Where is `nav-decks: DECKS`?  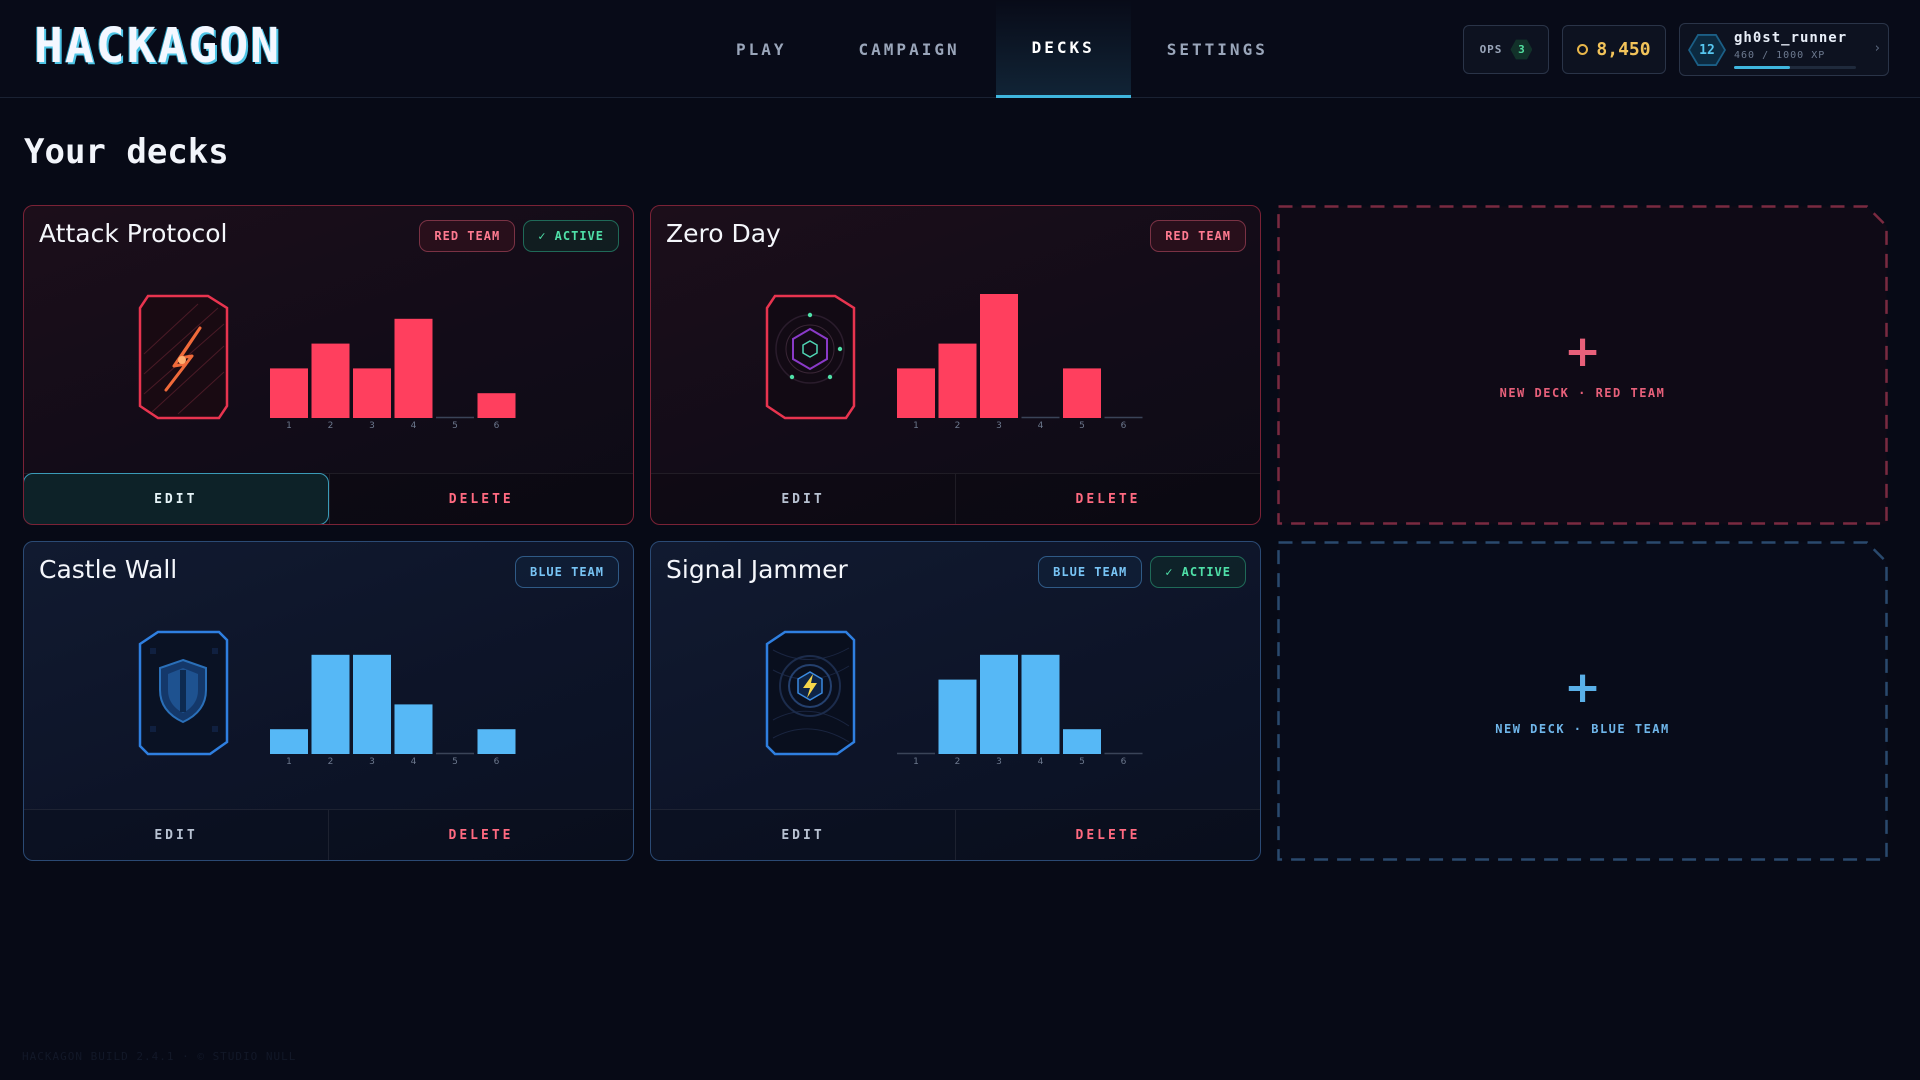 nav-decks: DECKS is located at coordinates (1063, 49).